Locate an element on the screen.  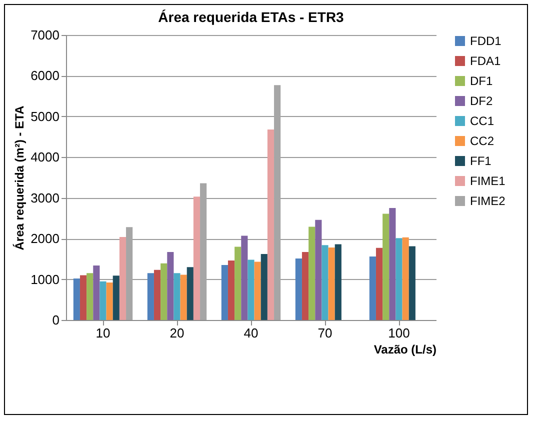
legend-label: FDD1 is located at coordinates (486, 41).